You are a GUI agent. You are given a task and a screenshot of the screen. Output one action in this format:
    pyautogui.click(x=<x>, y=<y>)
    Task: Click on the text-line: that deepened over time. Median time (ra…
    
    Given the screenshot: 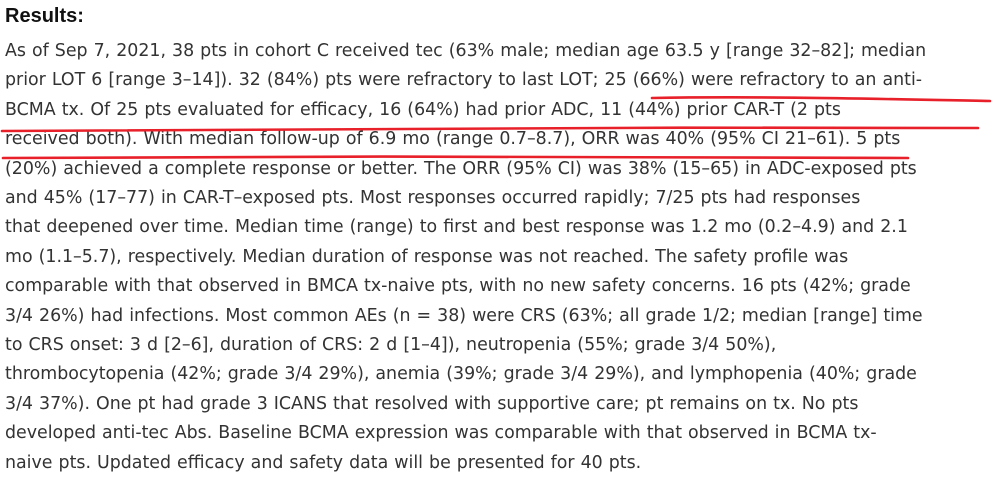 What is the action you would take?
    pyautogui.click(x=456, y=227)
    